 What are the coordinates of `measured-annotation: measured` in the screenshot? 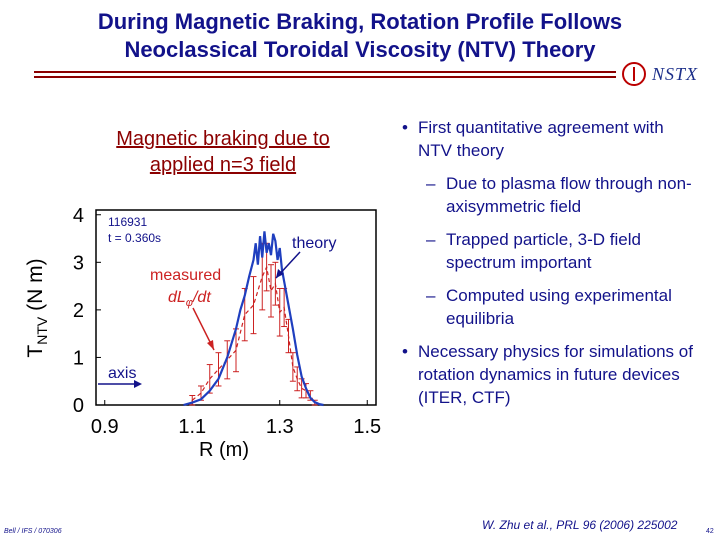 It's located at (185, 275).